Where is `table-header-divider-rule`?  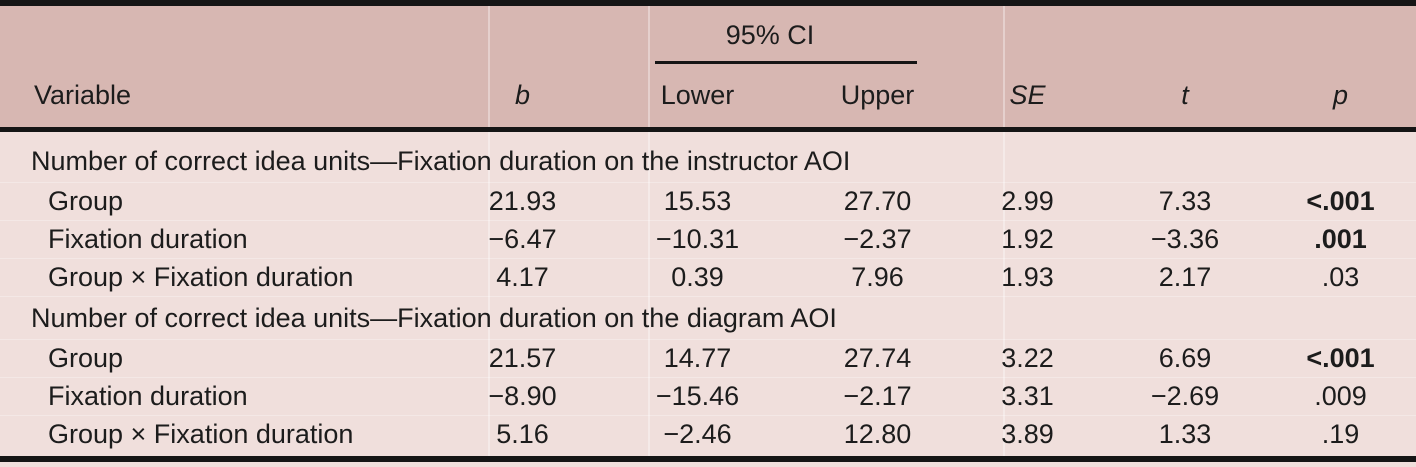
table-header-divider-rule is located at coordinates (708, 129).